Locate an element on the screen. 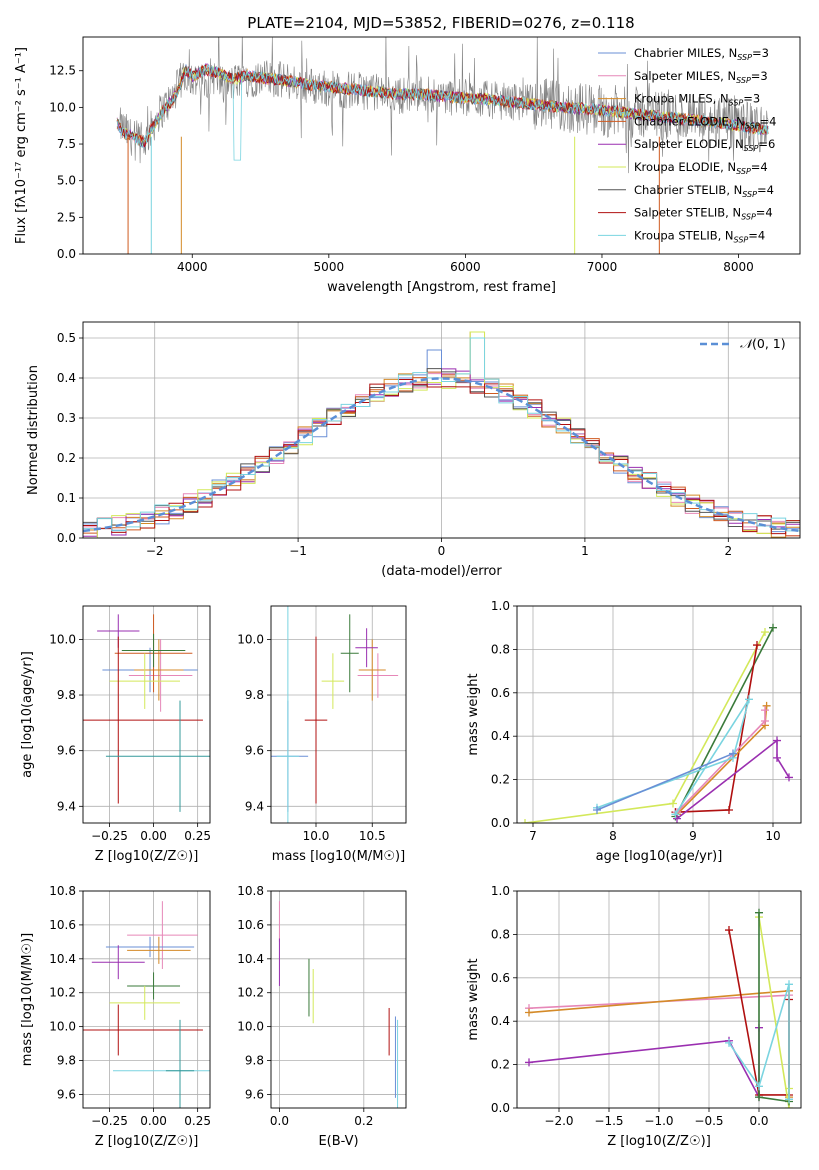  legend-entry: Chabrier ELODIE, NSSP=4 is located at coordinates (705, 122).